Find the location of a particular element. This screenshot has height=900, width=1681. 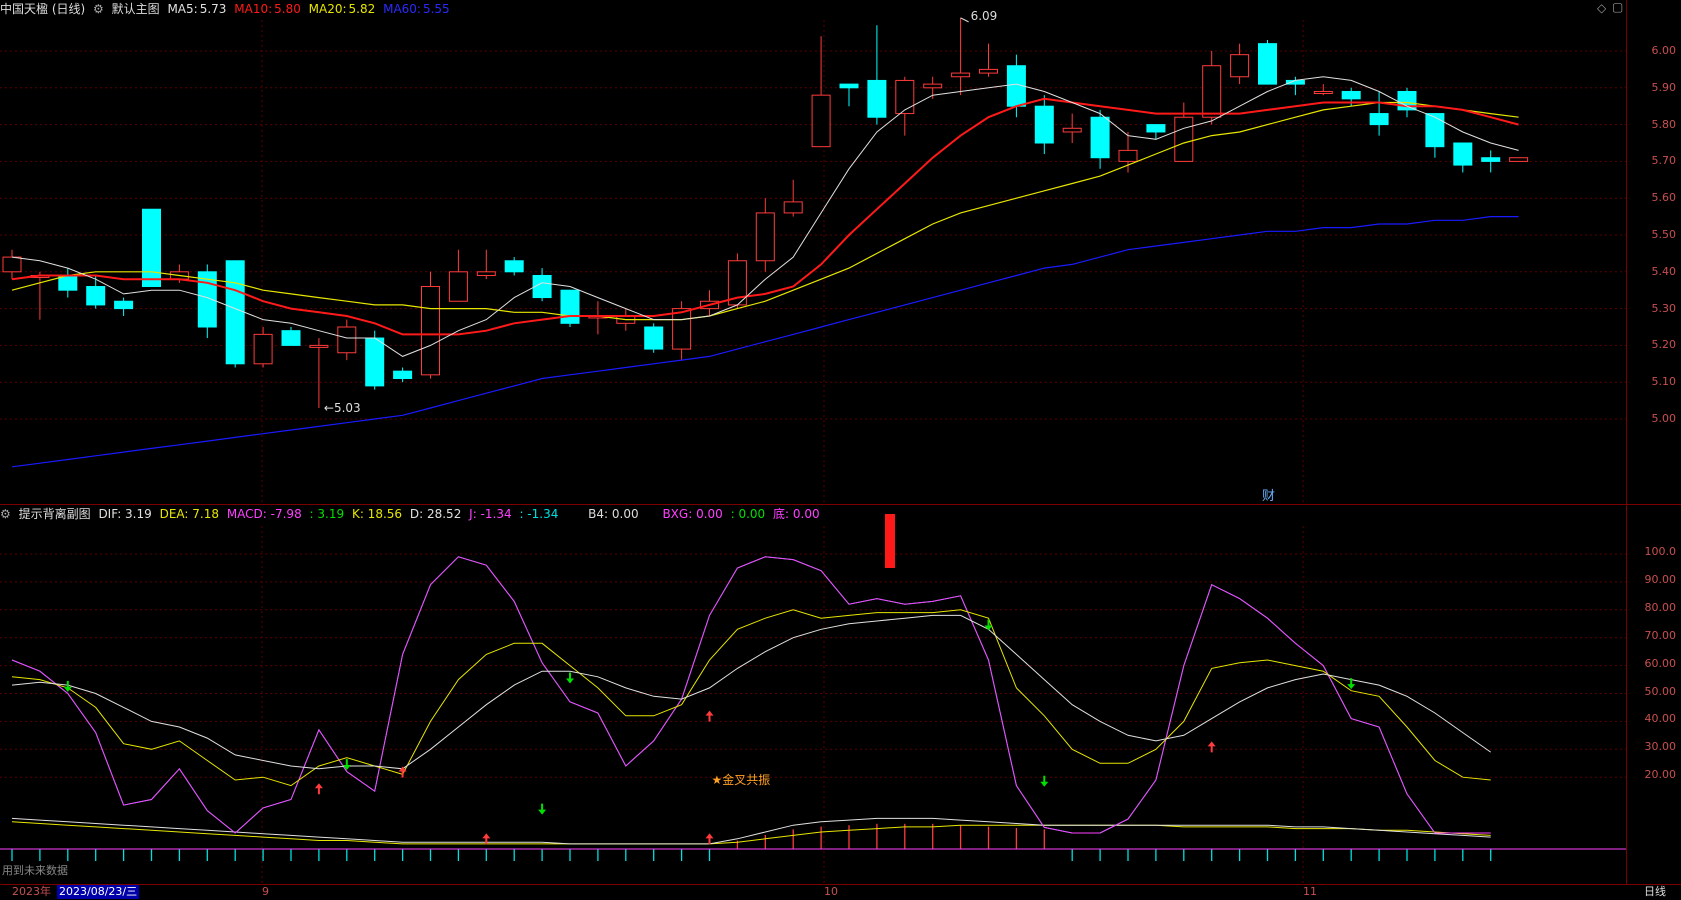

month-label-9: 9 is located at coordinates (265, 891).